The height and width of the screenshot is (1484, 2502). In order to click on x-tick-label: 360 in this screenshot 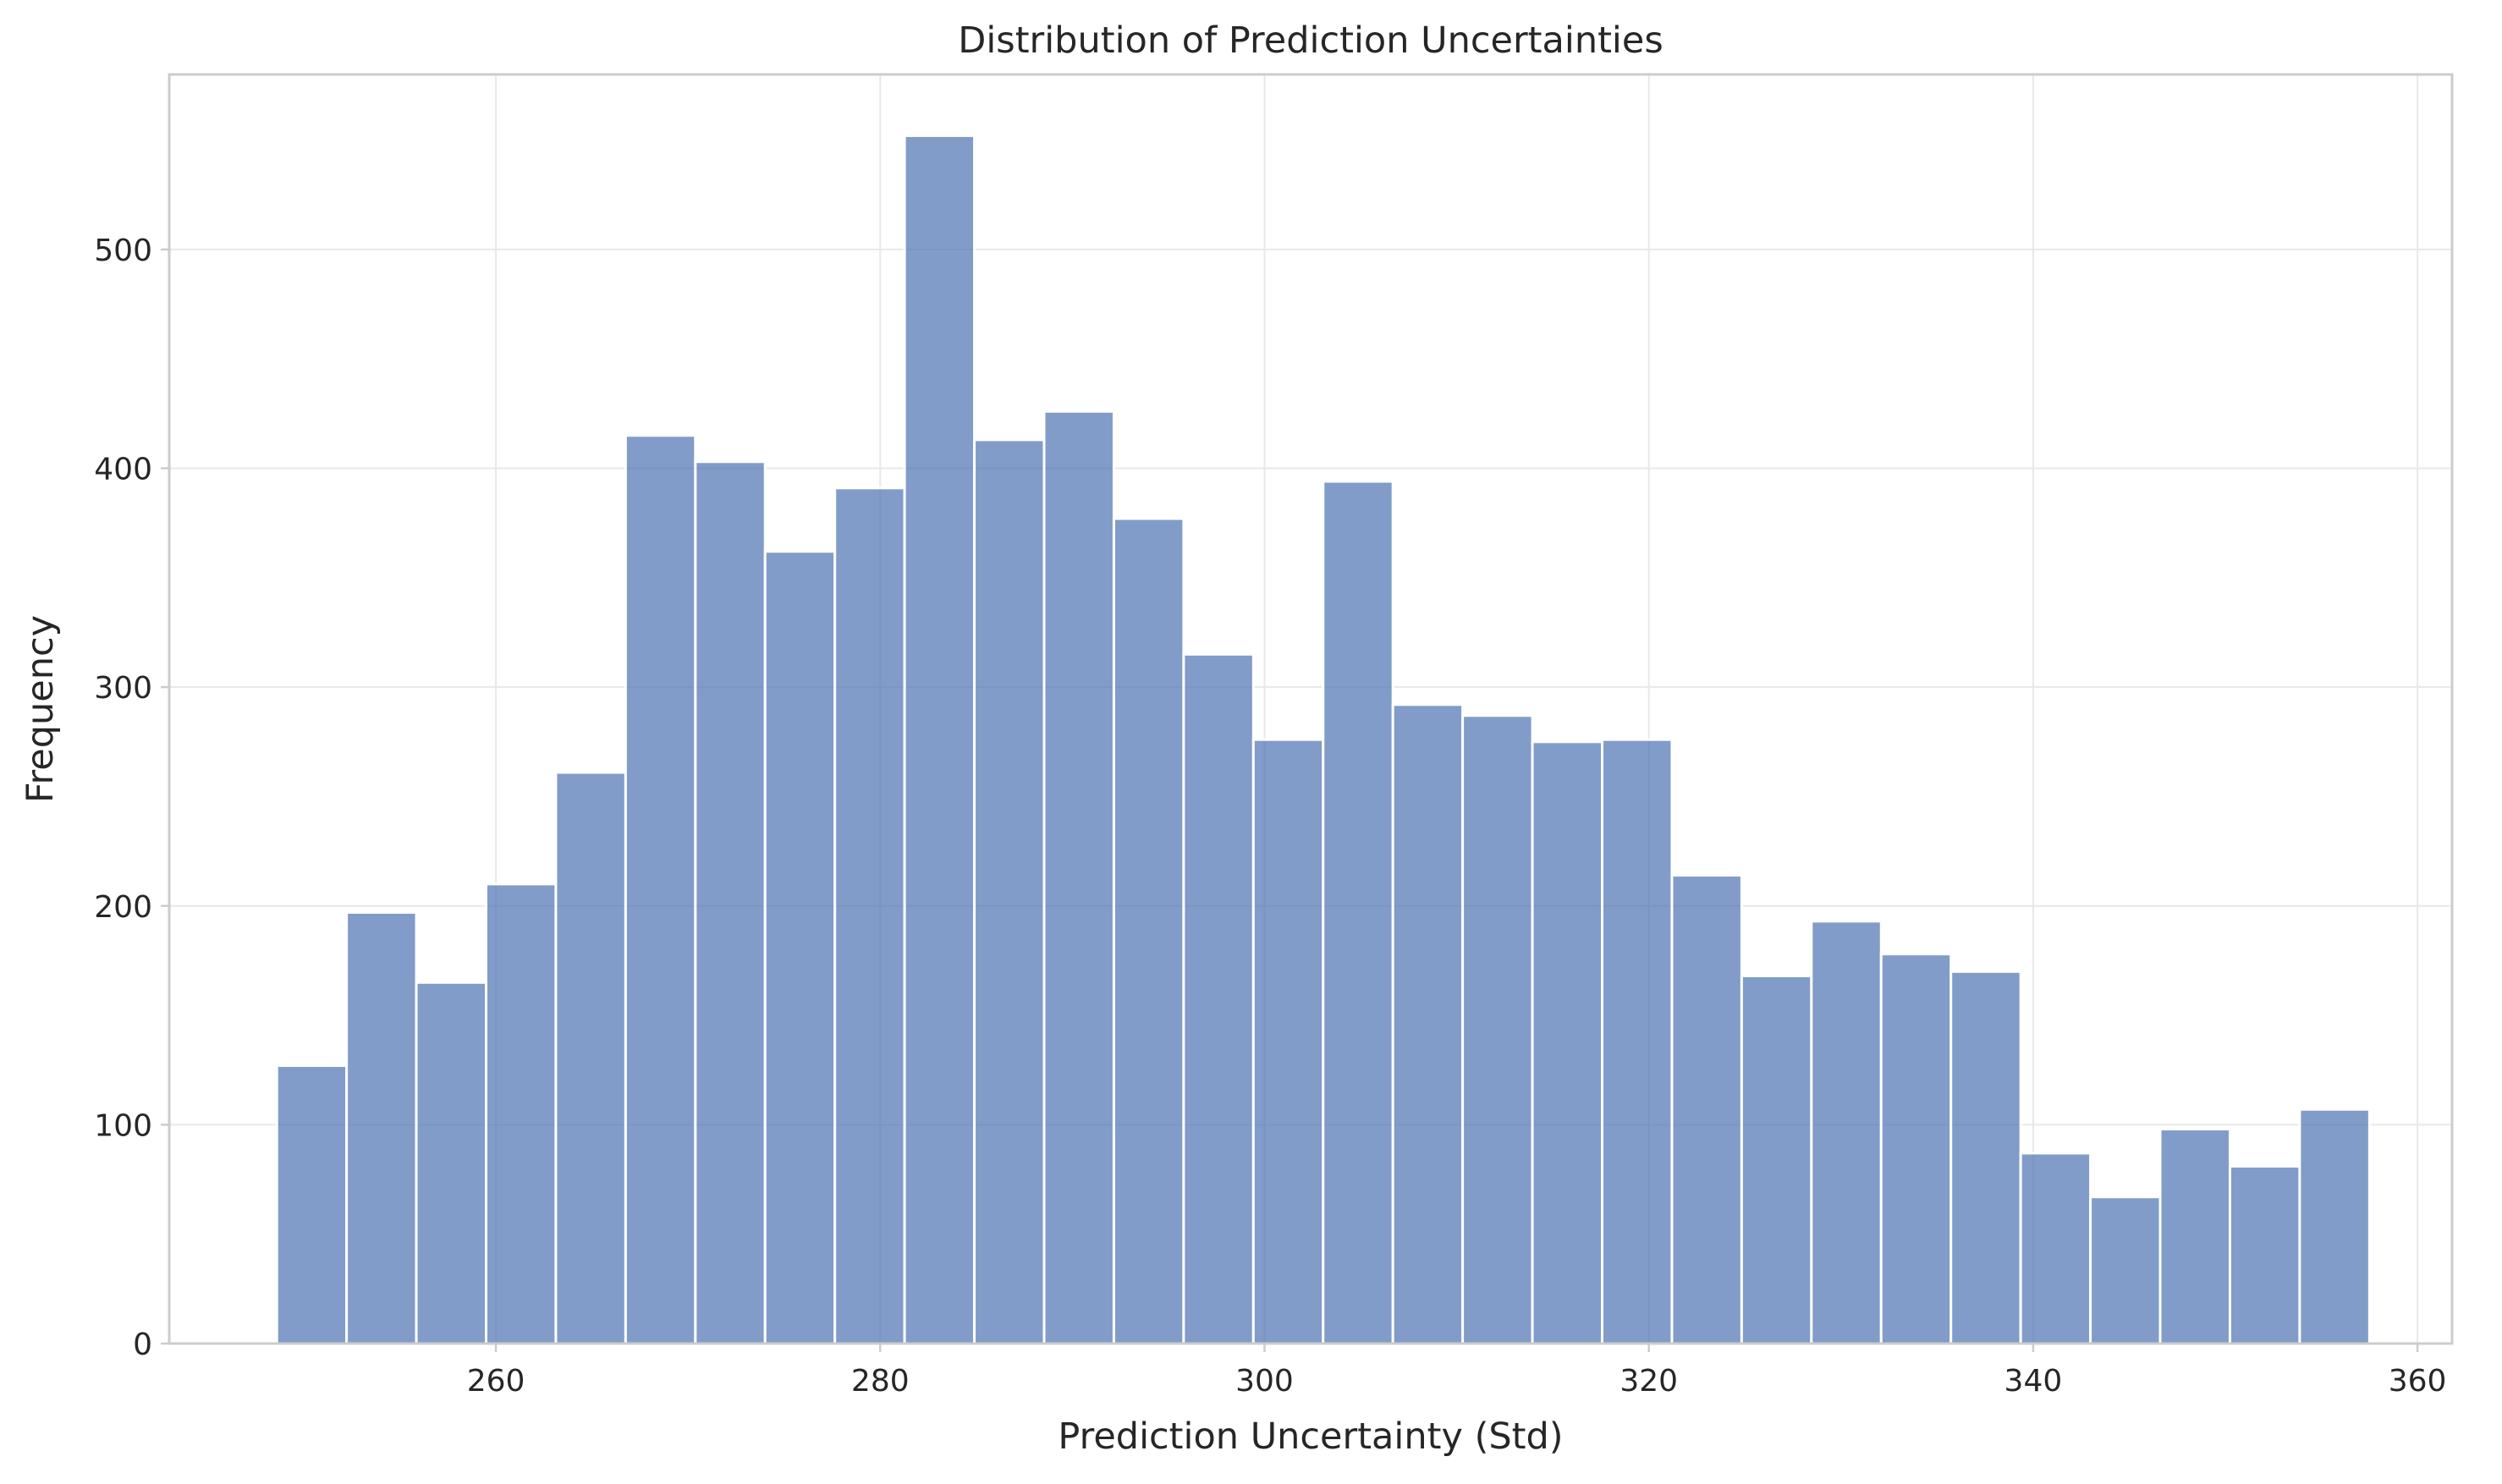, I will do `click(2418, 1381)`.